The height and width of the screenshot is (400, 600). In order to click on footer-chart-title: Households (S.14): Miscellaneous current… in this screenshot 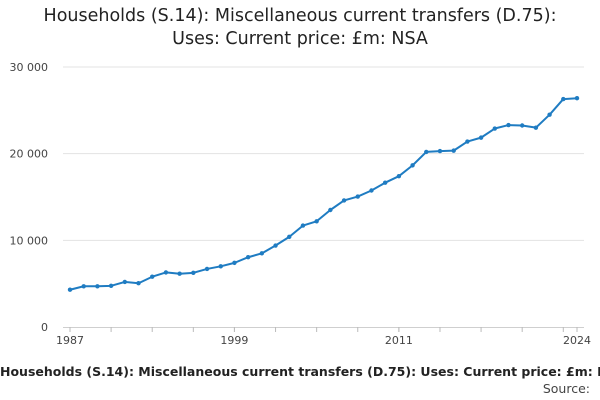, I will do `click(300, 371)`.